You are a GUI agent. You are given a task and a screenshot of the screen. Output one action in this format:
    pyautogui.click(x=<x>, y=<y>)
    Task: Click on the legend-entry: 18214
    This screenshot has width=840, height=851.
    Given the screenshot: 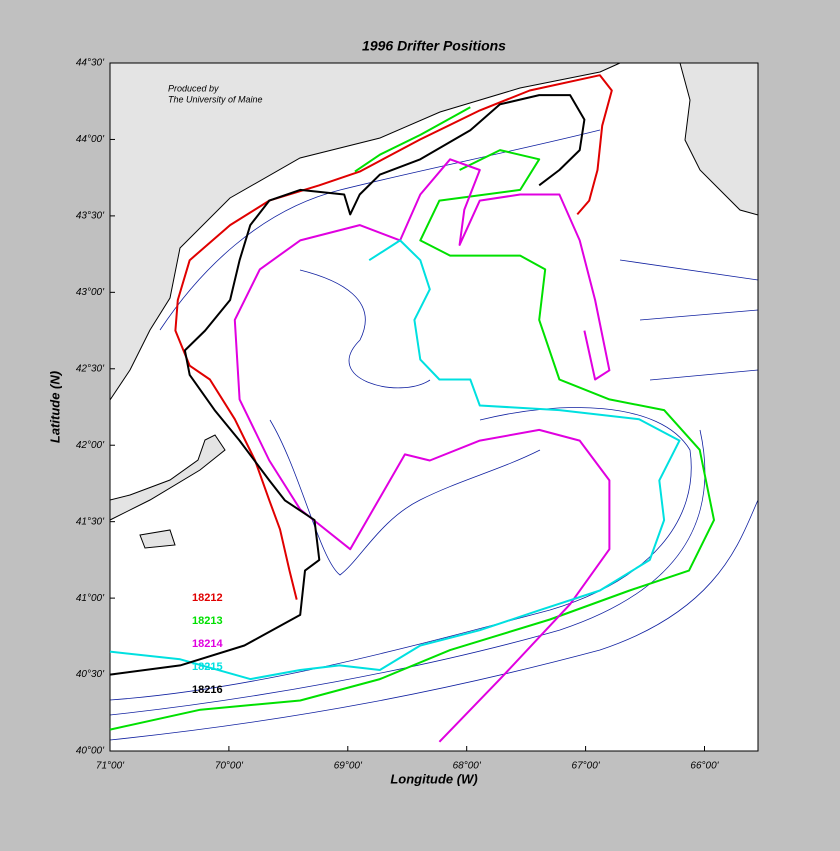 What is the action you would take?
    pyautogui.click(x=207, y=644)
    